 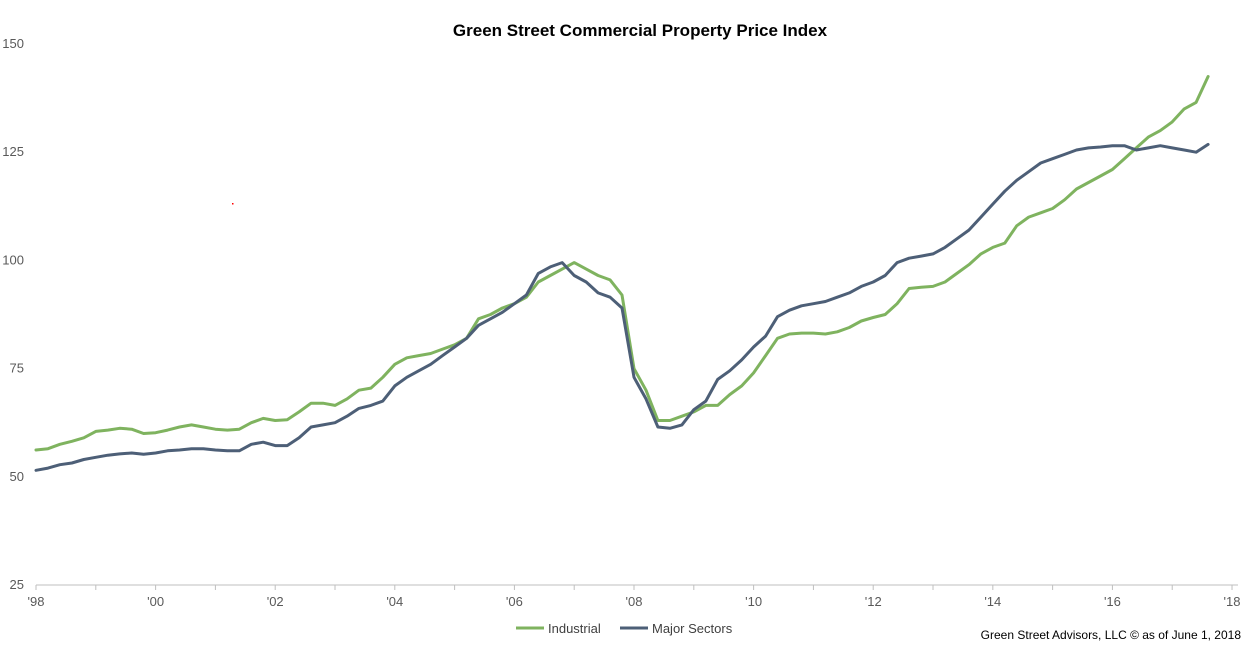 I want to click on y-tick-label-150: 150, so click(x=13, y=43).